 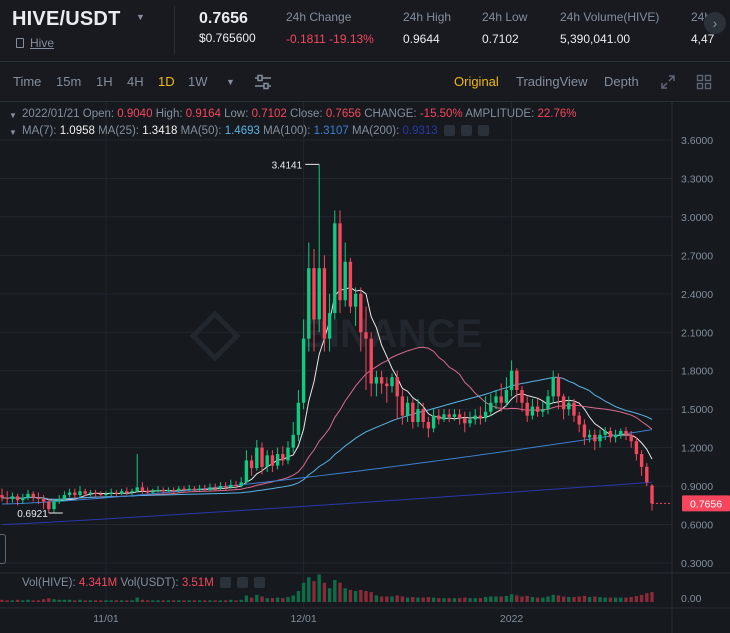 I want to click on view-depth: Depth, so click(x=621, y=81).